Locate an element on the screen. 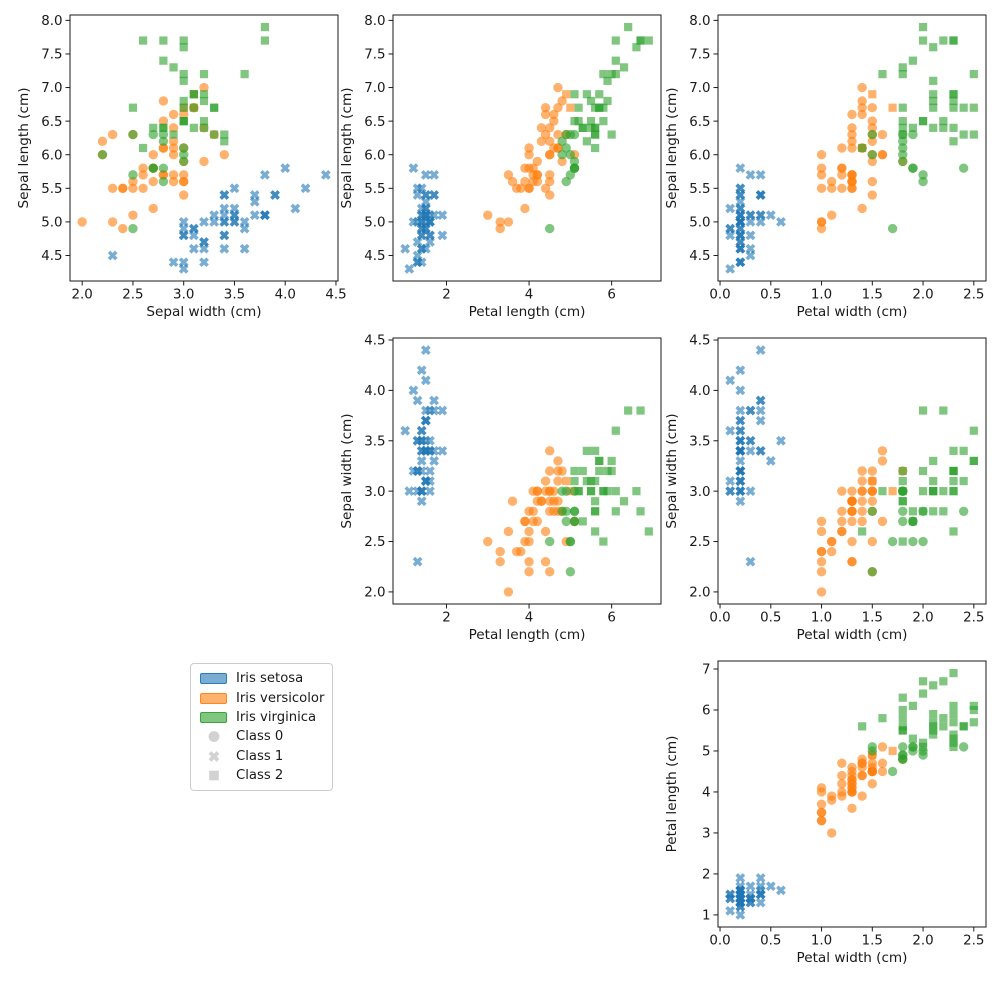 The height and width of the screenshot is (984, 1008). y-axis-label: Sepal length (cm) is located at coordinates (347, 147).